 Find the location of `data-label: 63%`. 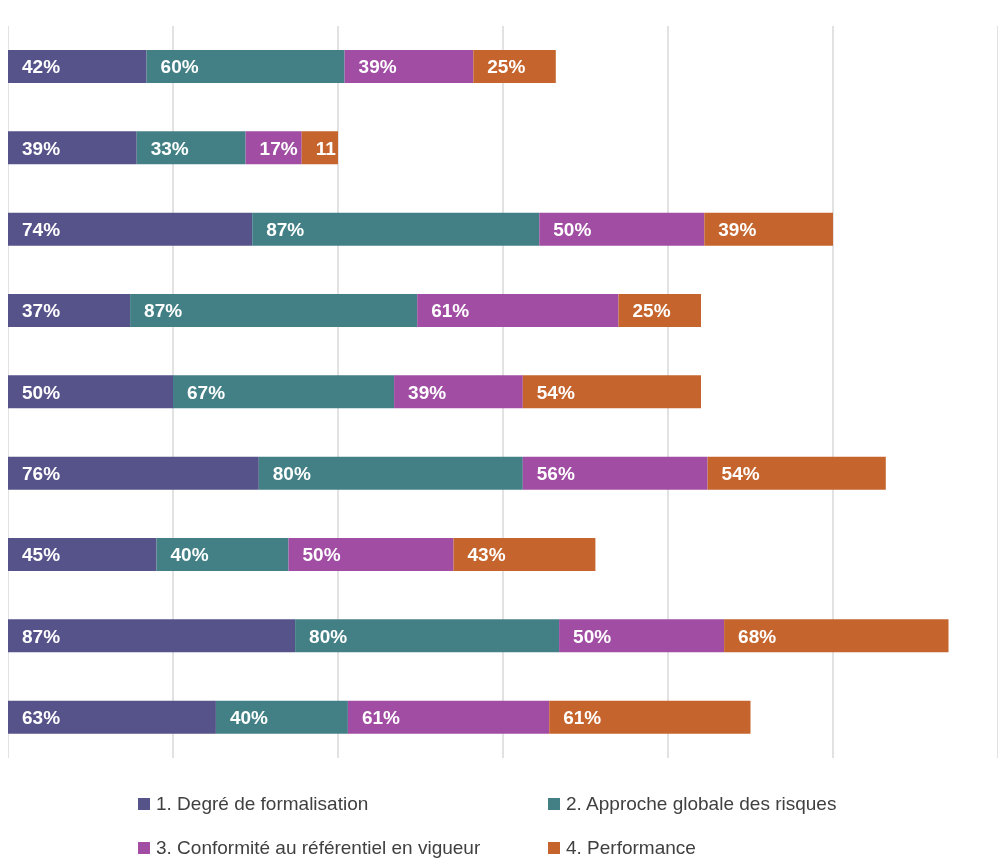

data-label: 63% is located at coordinates (41, 718).